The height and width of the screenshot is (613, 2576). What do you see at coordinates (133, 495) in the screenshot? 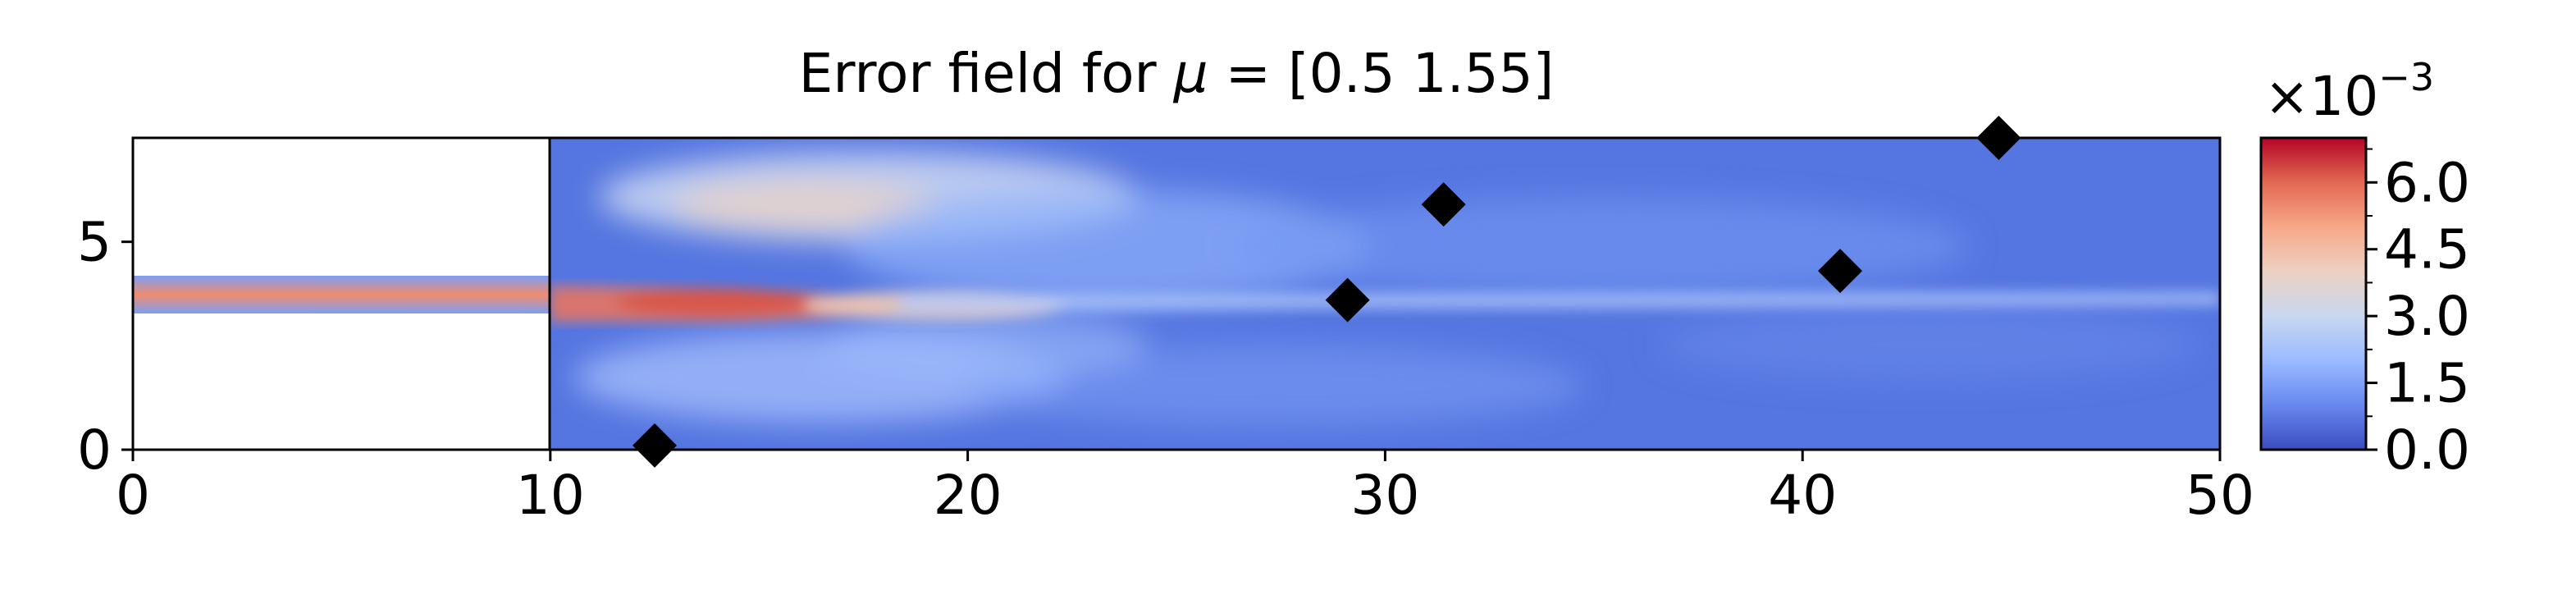
I see `x-tick-label: 0` at bounding box center [133, 495].